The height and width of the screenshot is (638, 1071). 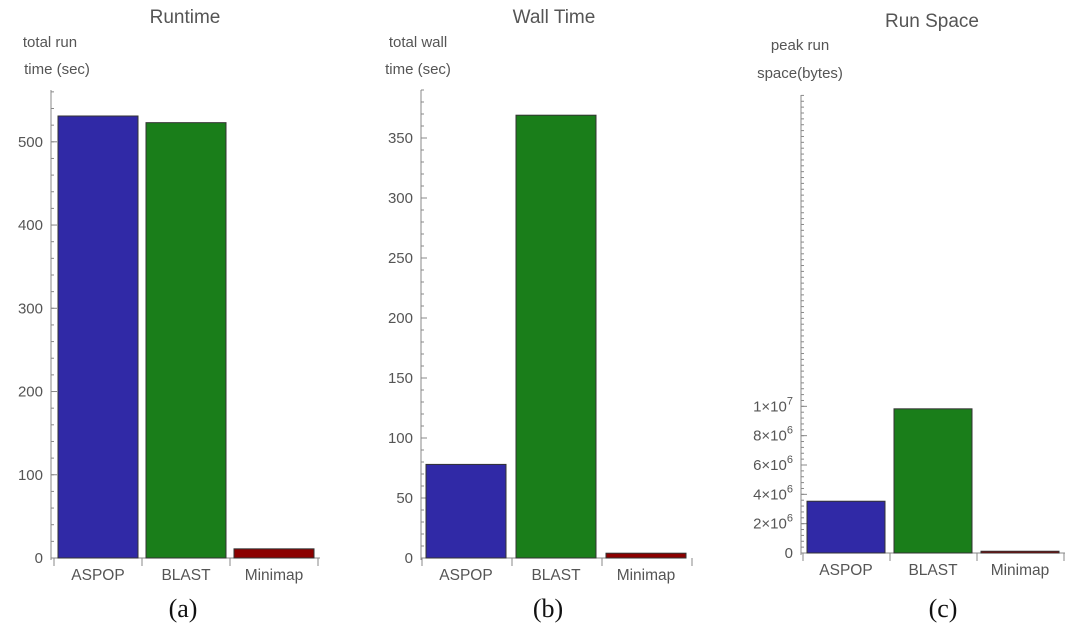 I want to click on y-tick-label: 350, so click(x=400, y=138).